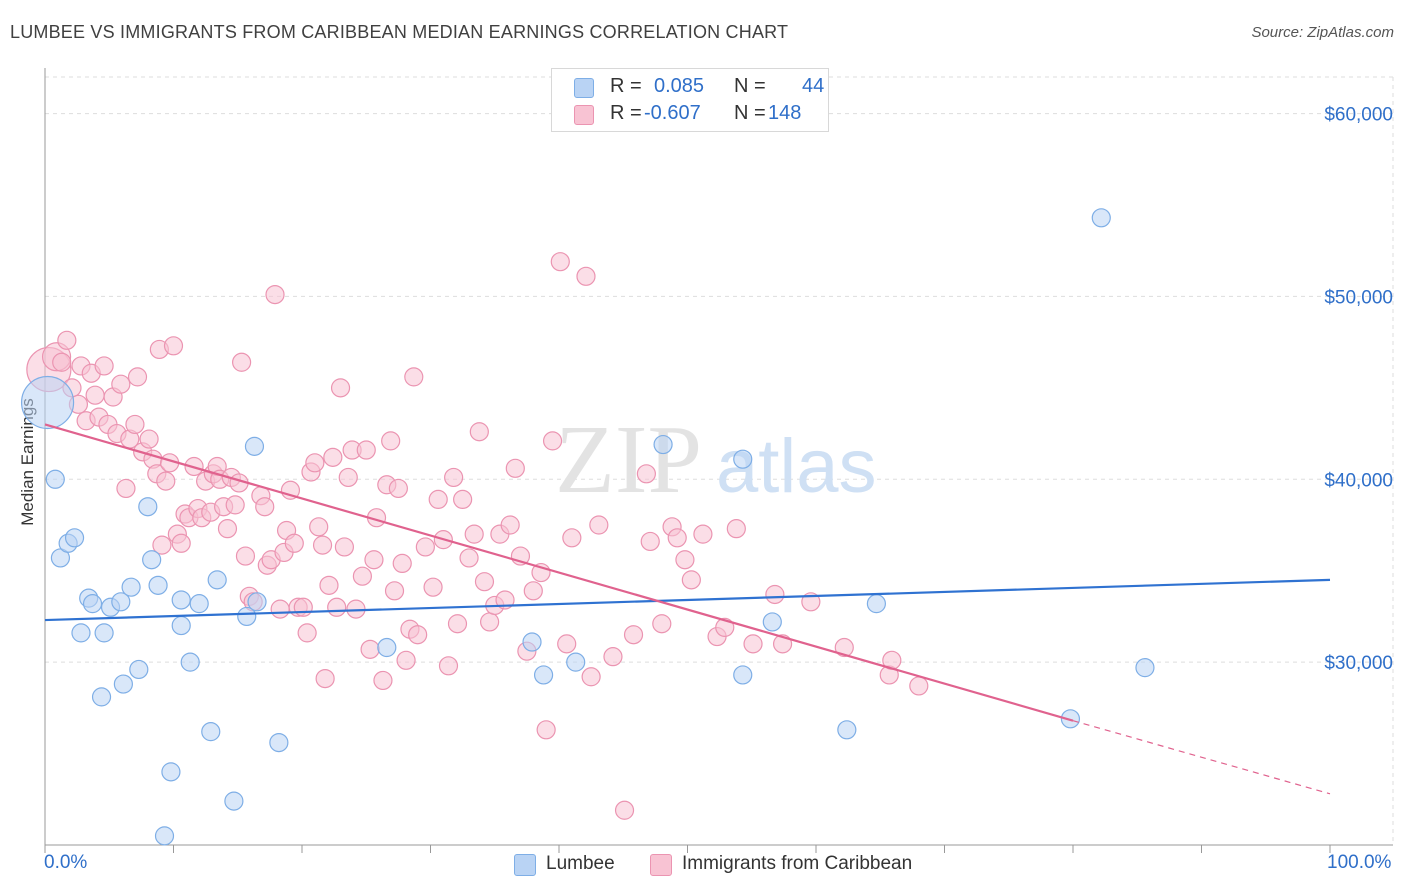  Describe the element at coordinates (626, 86) in the screenshot. I see `legend-r-label: R =` at that location.